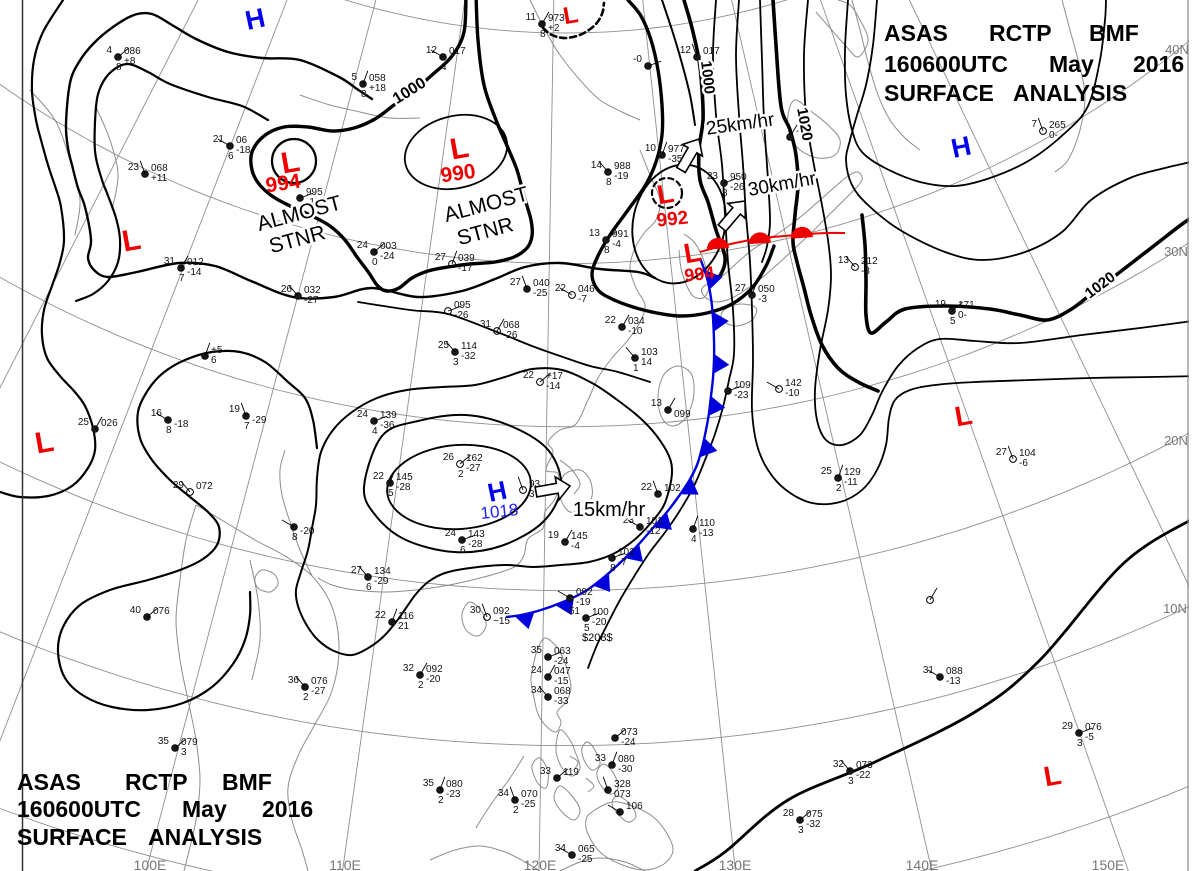 The image size is (1200, 871). Describe the element at coordinates (556, 18) in the screenshot. I see `svg-text: 973` at that location.